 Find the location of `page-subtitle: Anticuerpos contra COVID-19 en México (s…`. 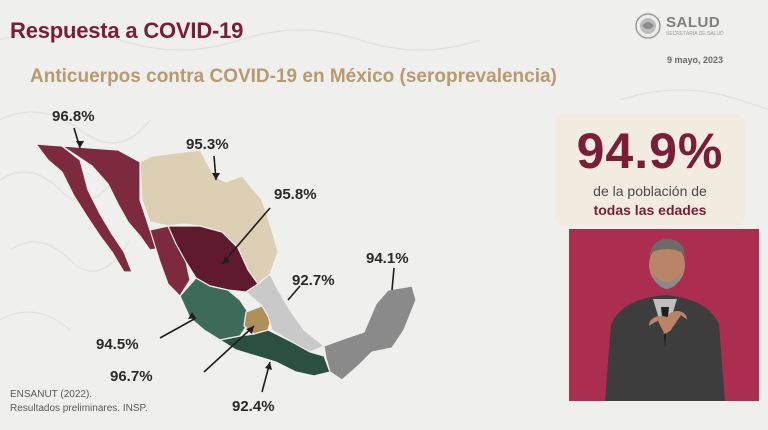

page-subtitle: Anticuerpos contra COVID-19 en México (s… is located at coordinates (293, 76).